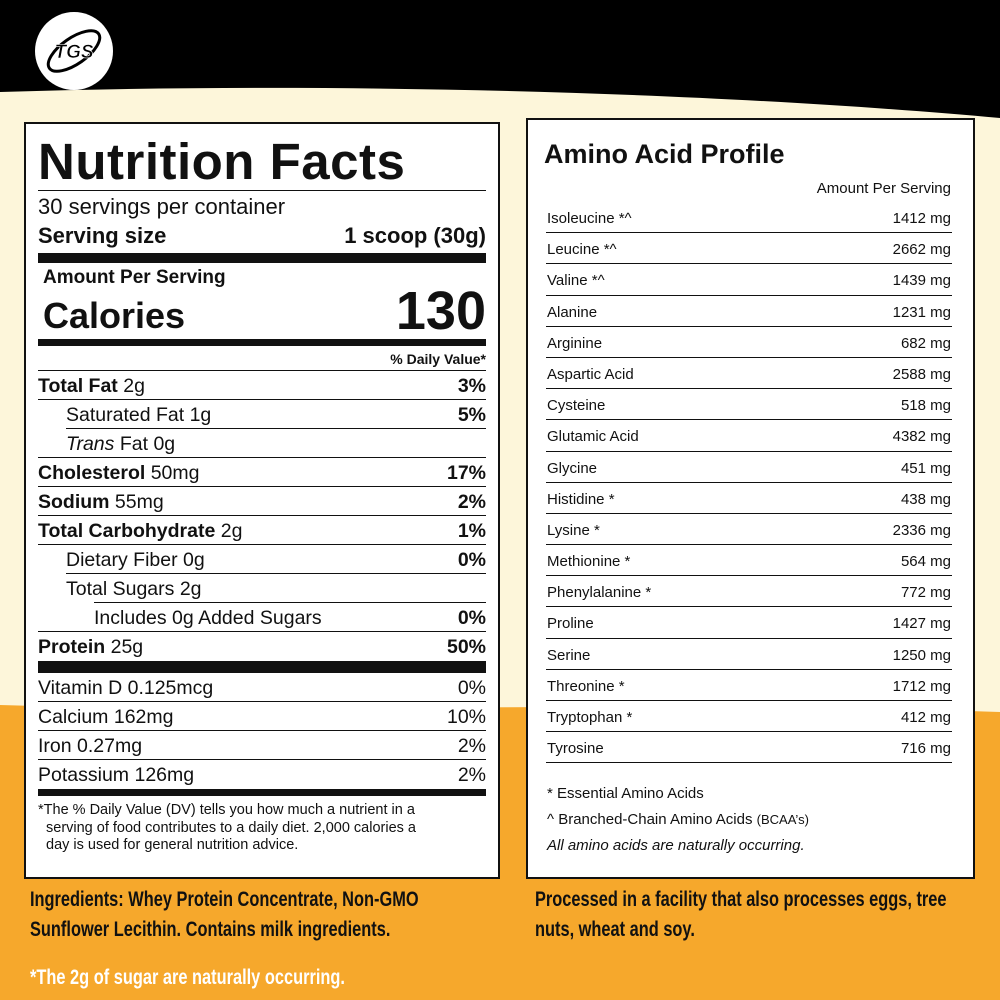 The image size is (1000, 1000). What do you see at coordinates (749, 280) in the screenshot?
I see `amino-row: Valine *^ 1439 mg` at bounding box center [749, 280].